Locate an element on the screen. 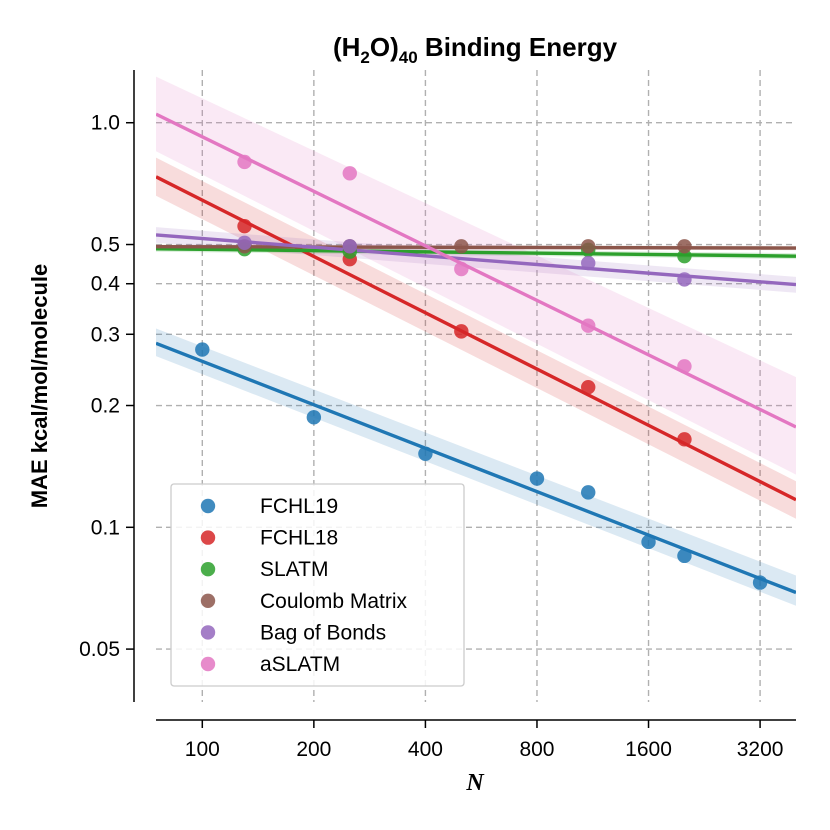 The height and width of the screenshot is (830, 830). slatm-point is located at coordinates (684, 256).